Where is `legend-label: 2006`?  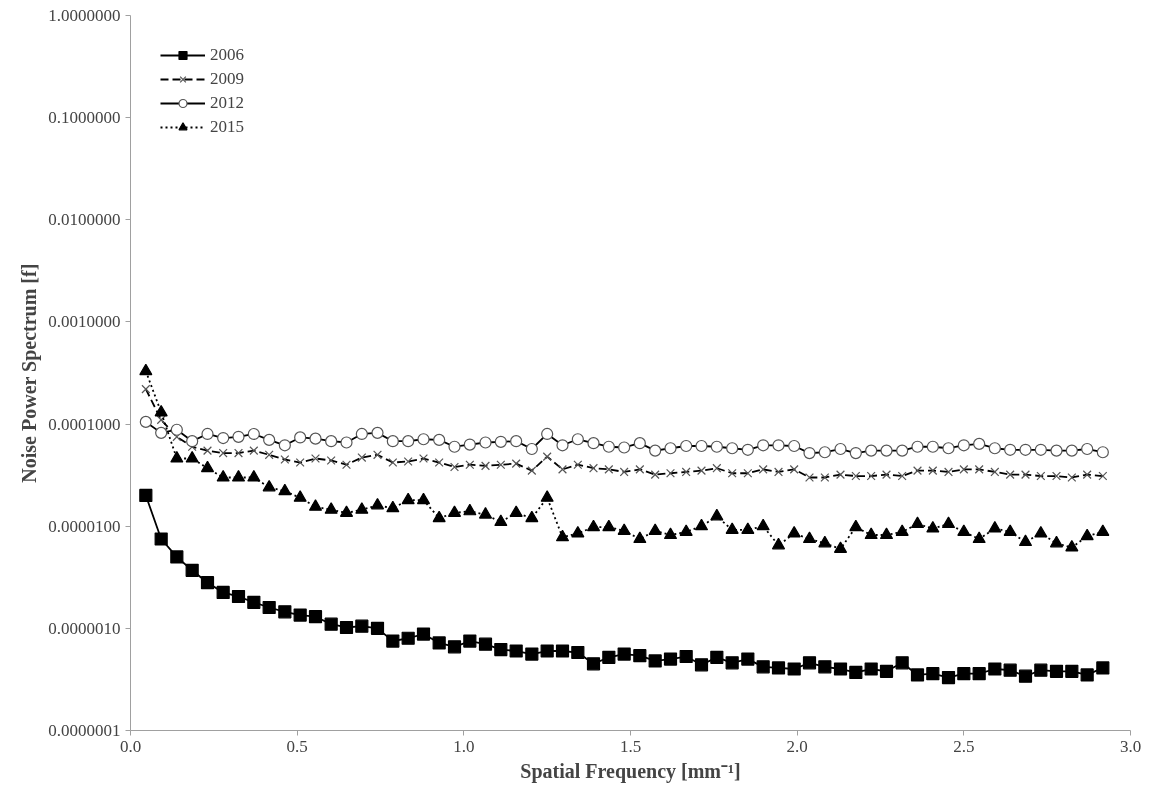 legend-label: 2006 is located at coordinates (227, 55).